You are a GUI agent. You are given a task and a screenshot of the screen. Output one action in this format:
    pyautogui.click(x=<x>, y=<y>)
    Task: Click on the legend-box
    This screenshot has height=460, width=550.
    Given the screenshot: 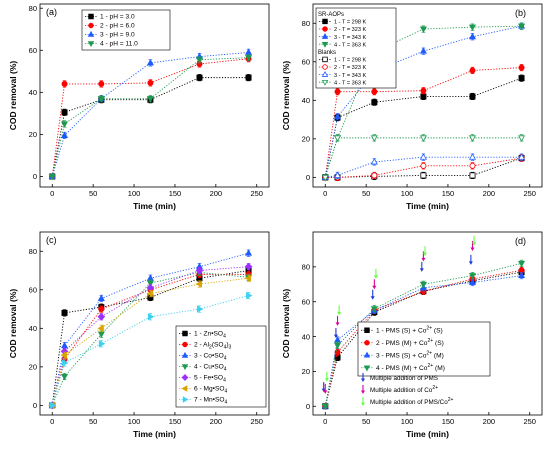 What is the action you would take?
    pyautogui.click(x=356, y=48)
    